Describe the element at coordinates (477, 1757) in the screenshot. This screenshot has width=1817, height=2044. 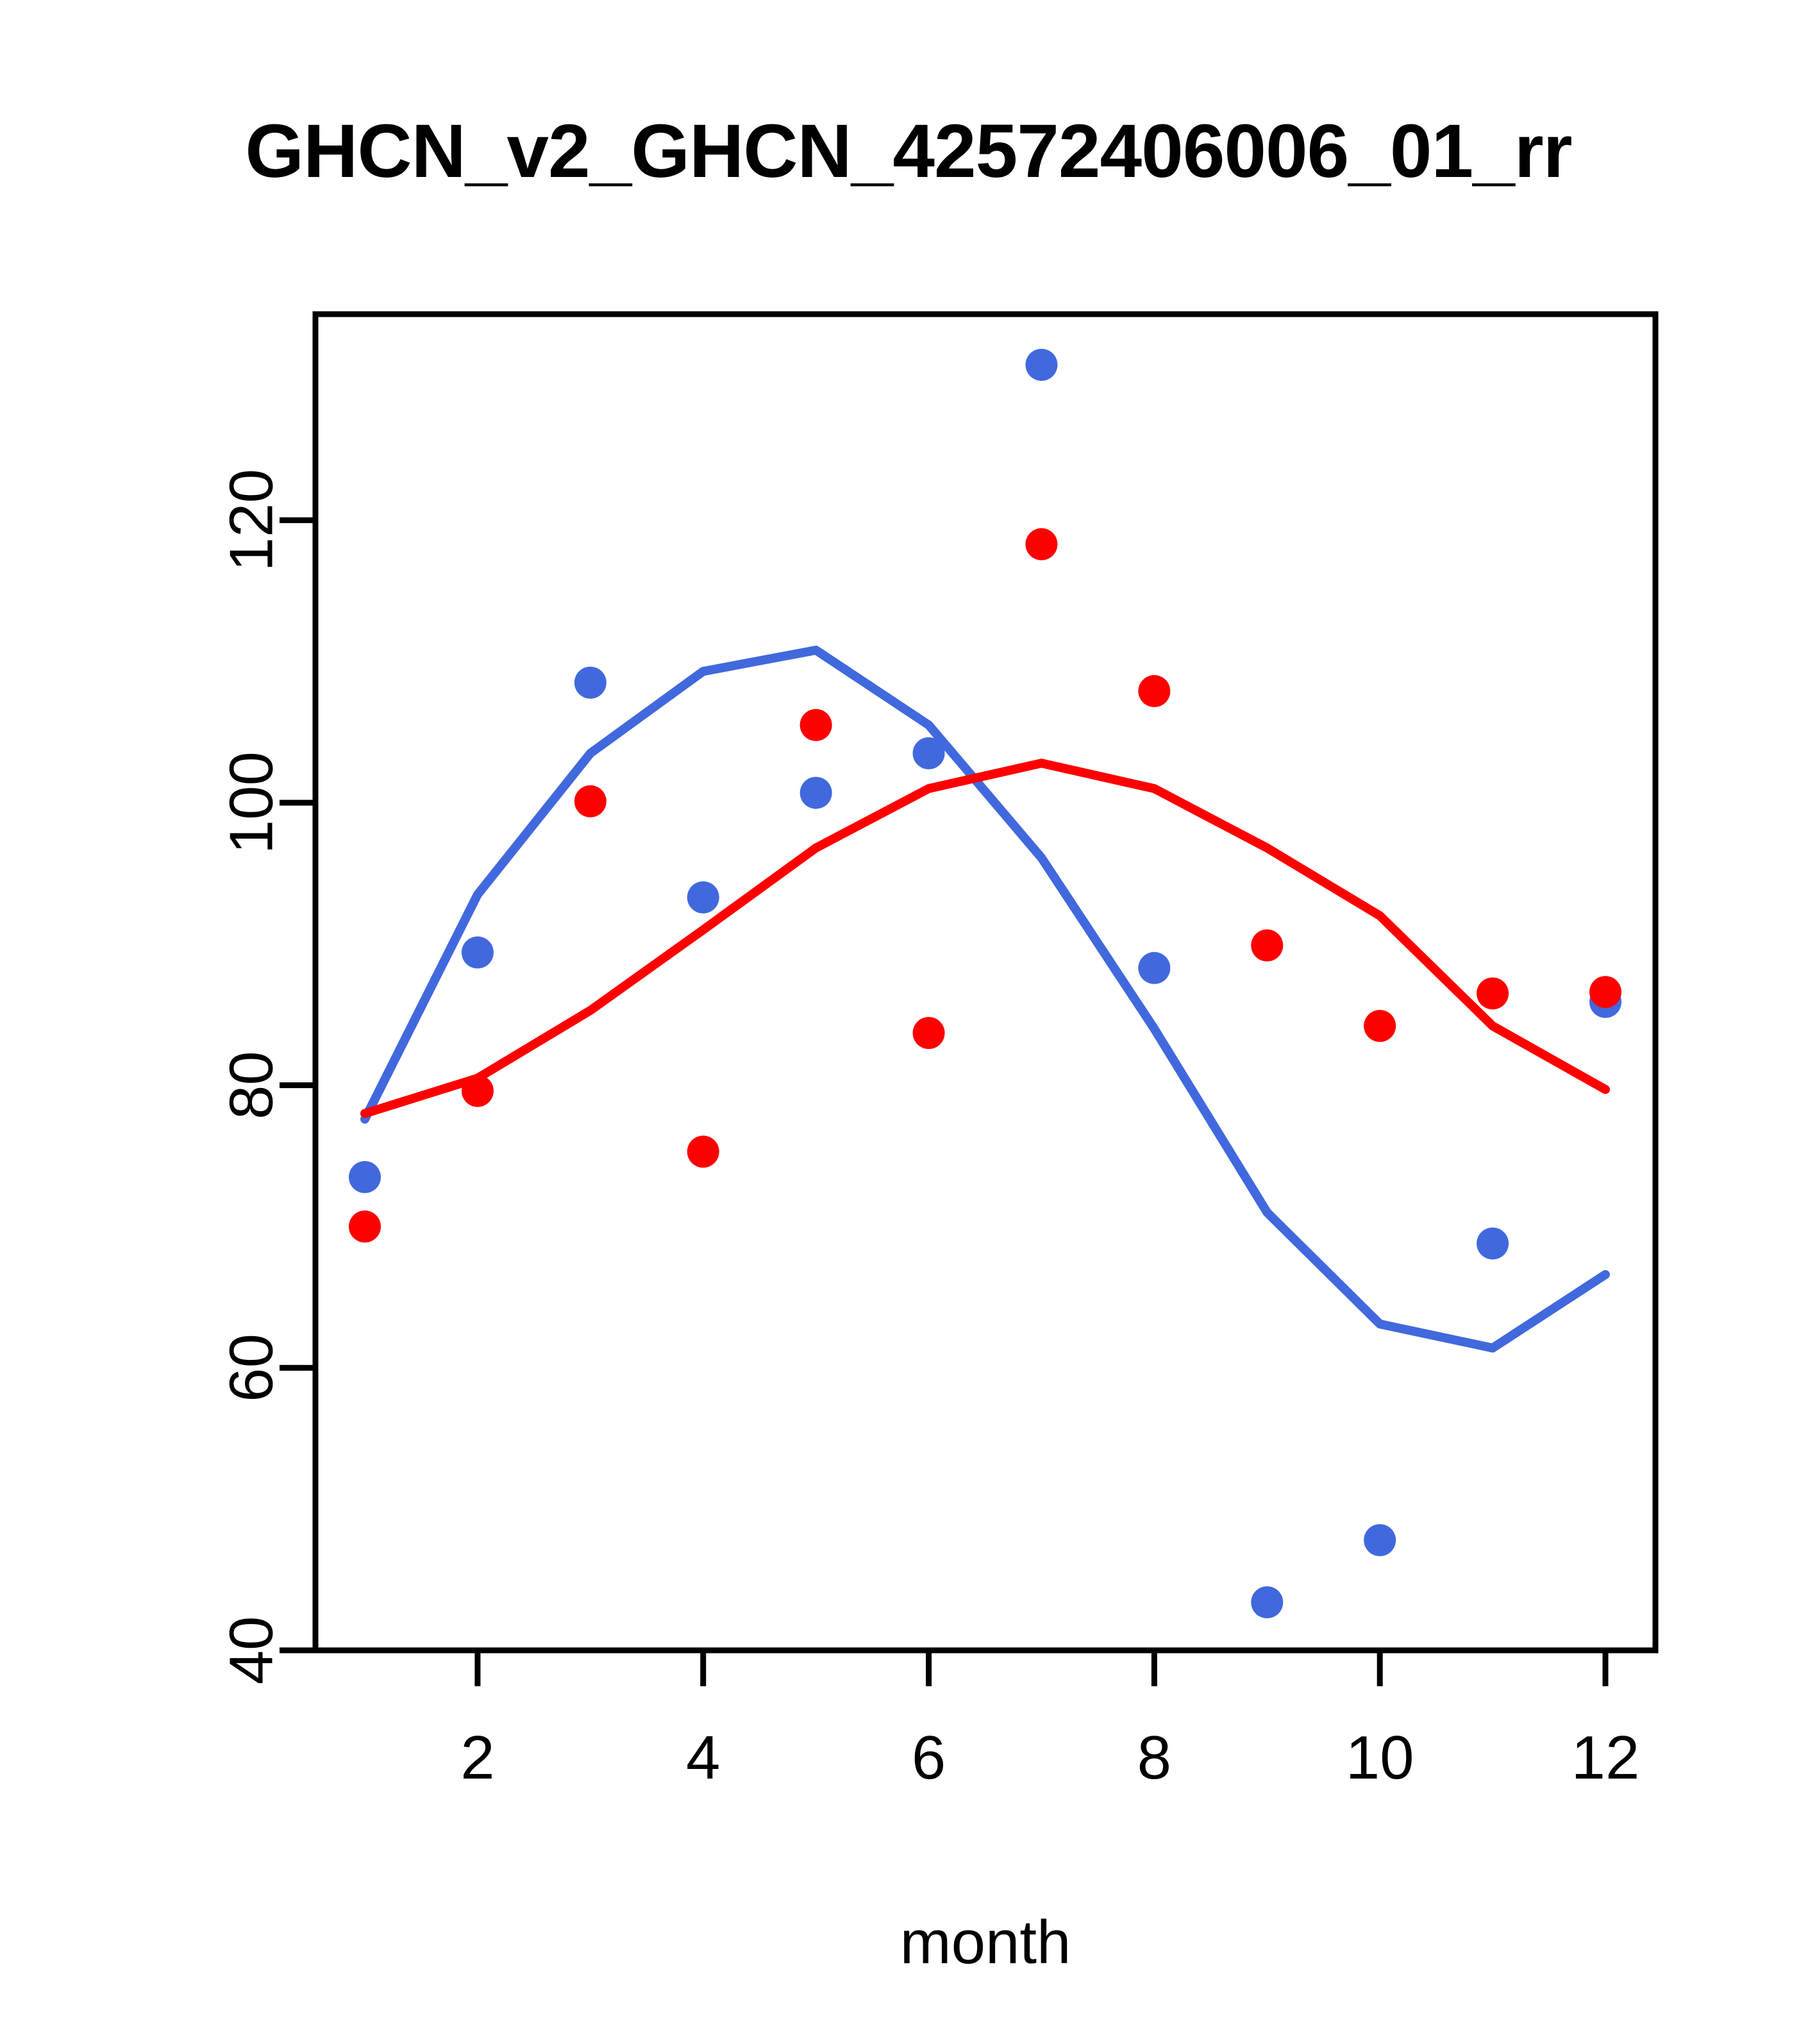
I see `x-axis-tick-label: 2` at that location.